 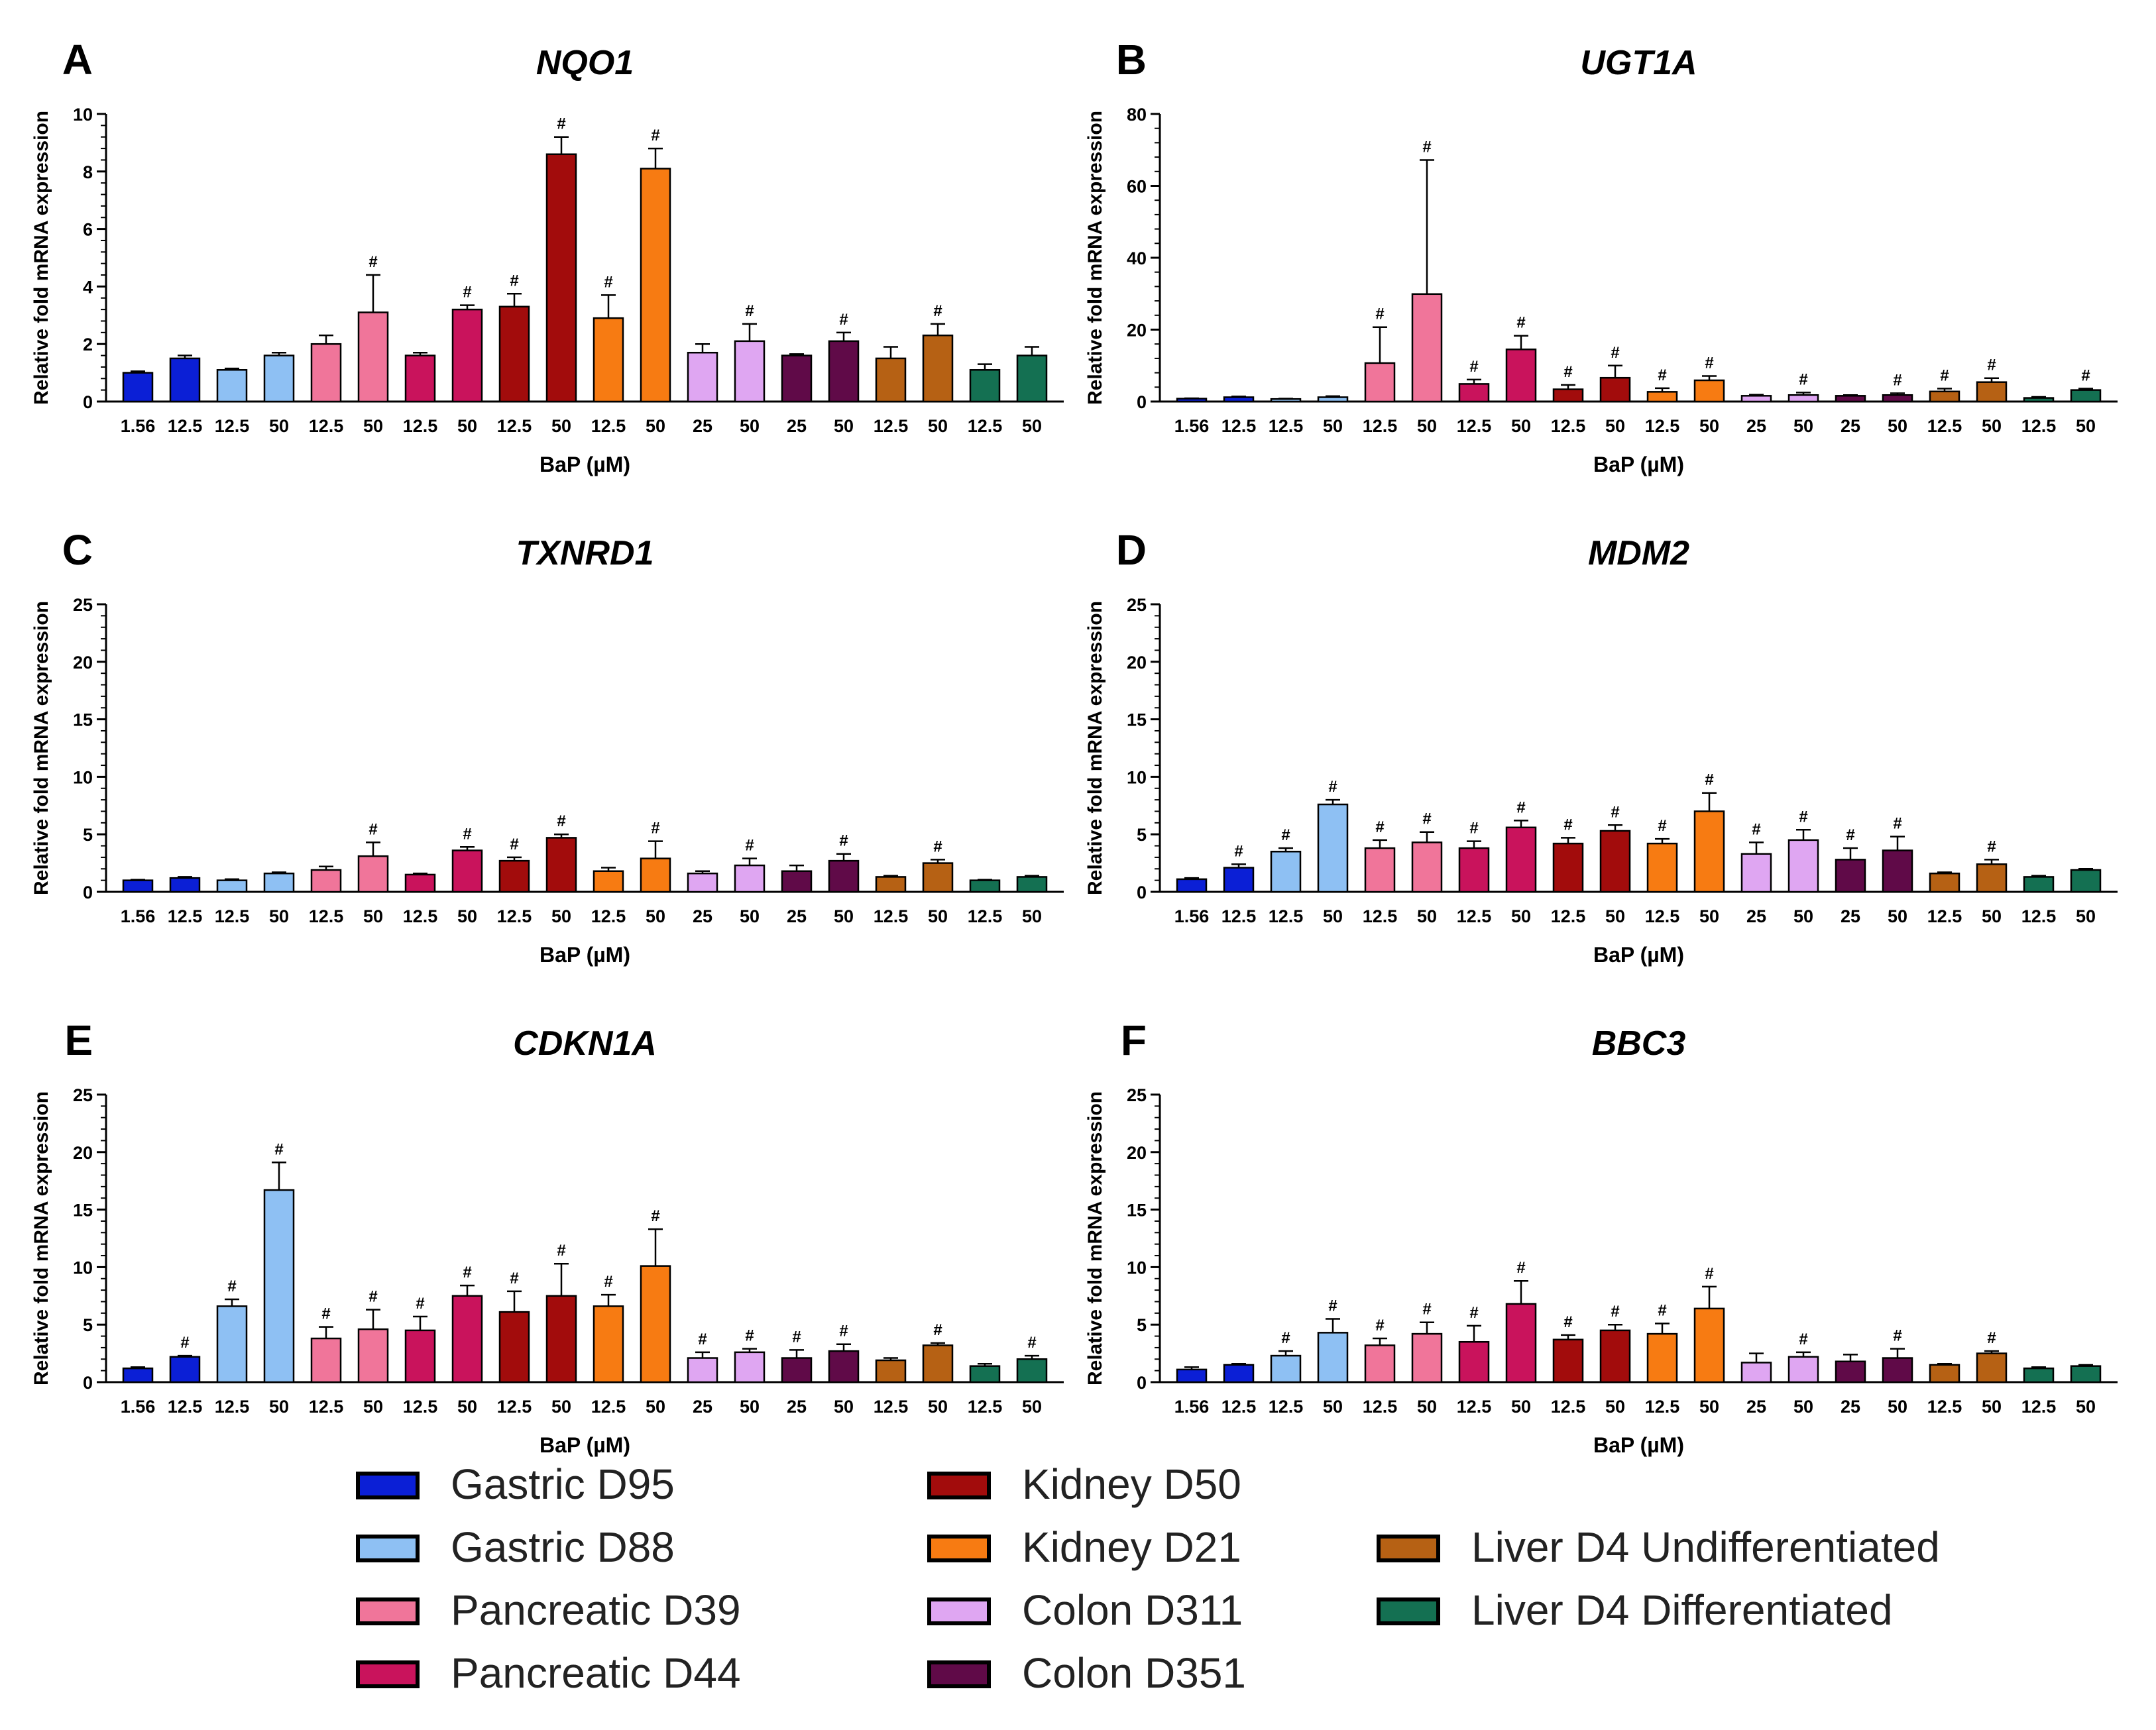 I want to click on y-tick-label: 2, so click(x=88, y=344).